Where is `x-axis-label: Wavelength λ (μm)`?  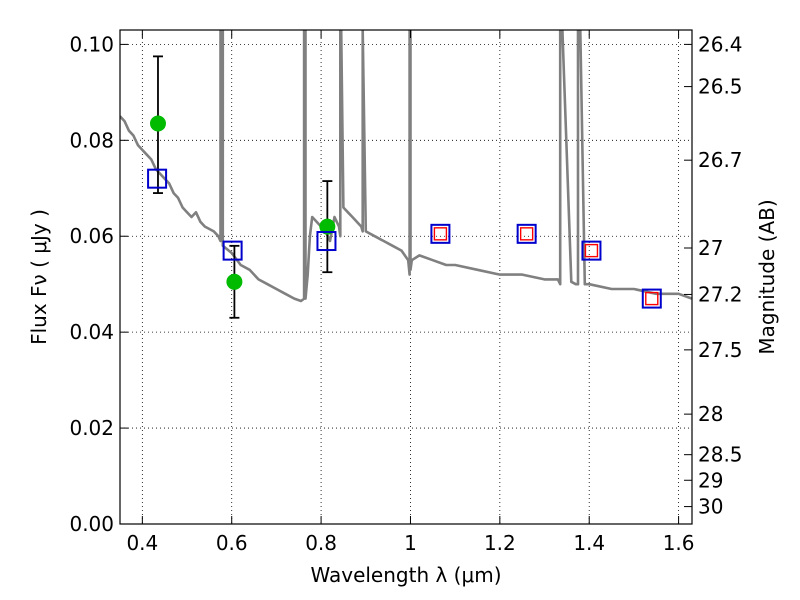
x-axis-label: Wavelength λ (μm) is located at coordinates (405, 575).